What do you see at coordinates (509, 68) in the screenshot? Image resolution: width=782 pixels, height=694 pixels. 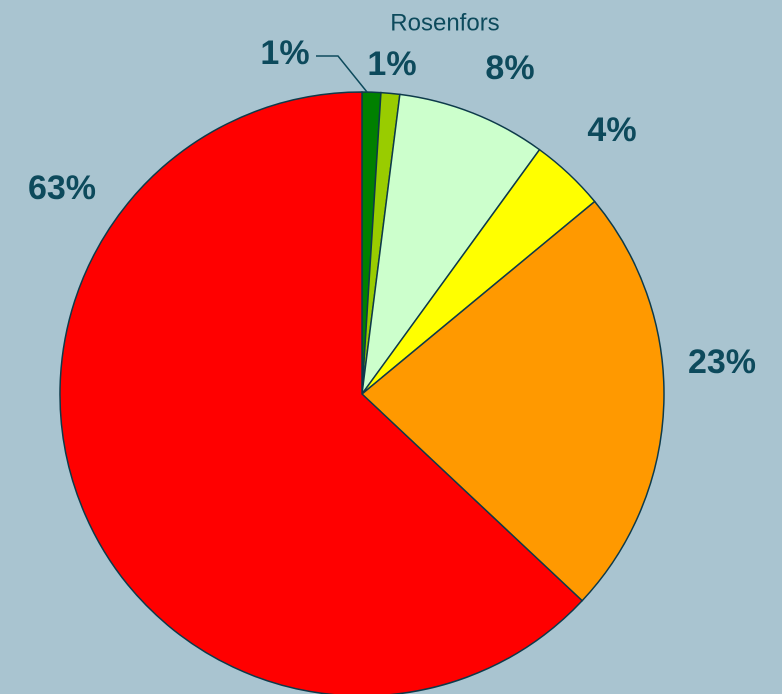 I see `data-label: 8%` at bounding box center [509, 68].